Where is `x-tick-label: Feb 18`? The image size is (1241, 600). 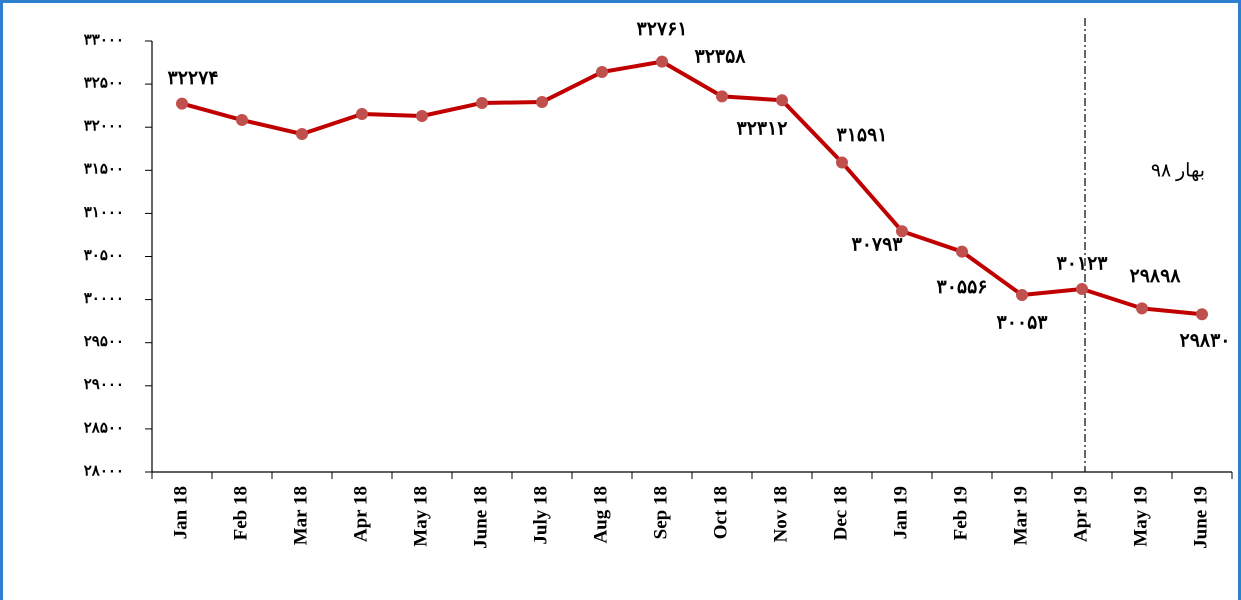
x-tick-label: Feb 18 is located at coordinates (240, 513).